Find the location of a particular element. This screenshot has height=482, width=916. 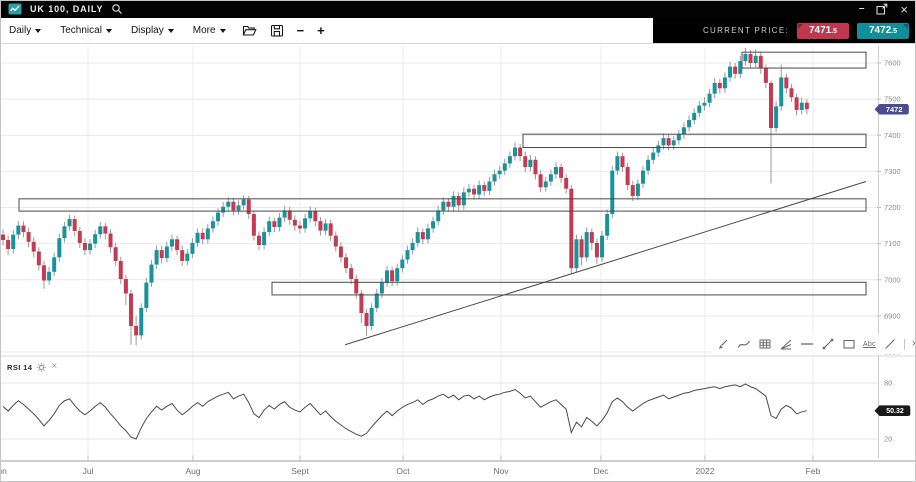

diagonal-line-tool-icon is located at coordinates (890, 344).